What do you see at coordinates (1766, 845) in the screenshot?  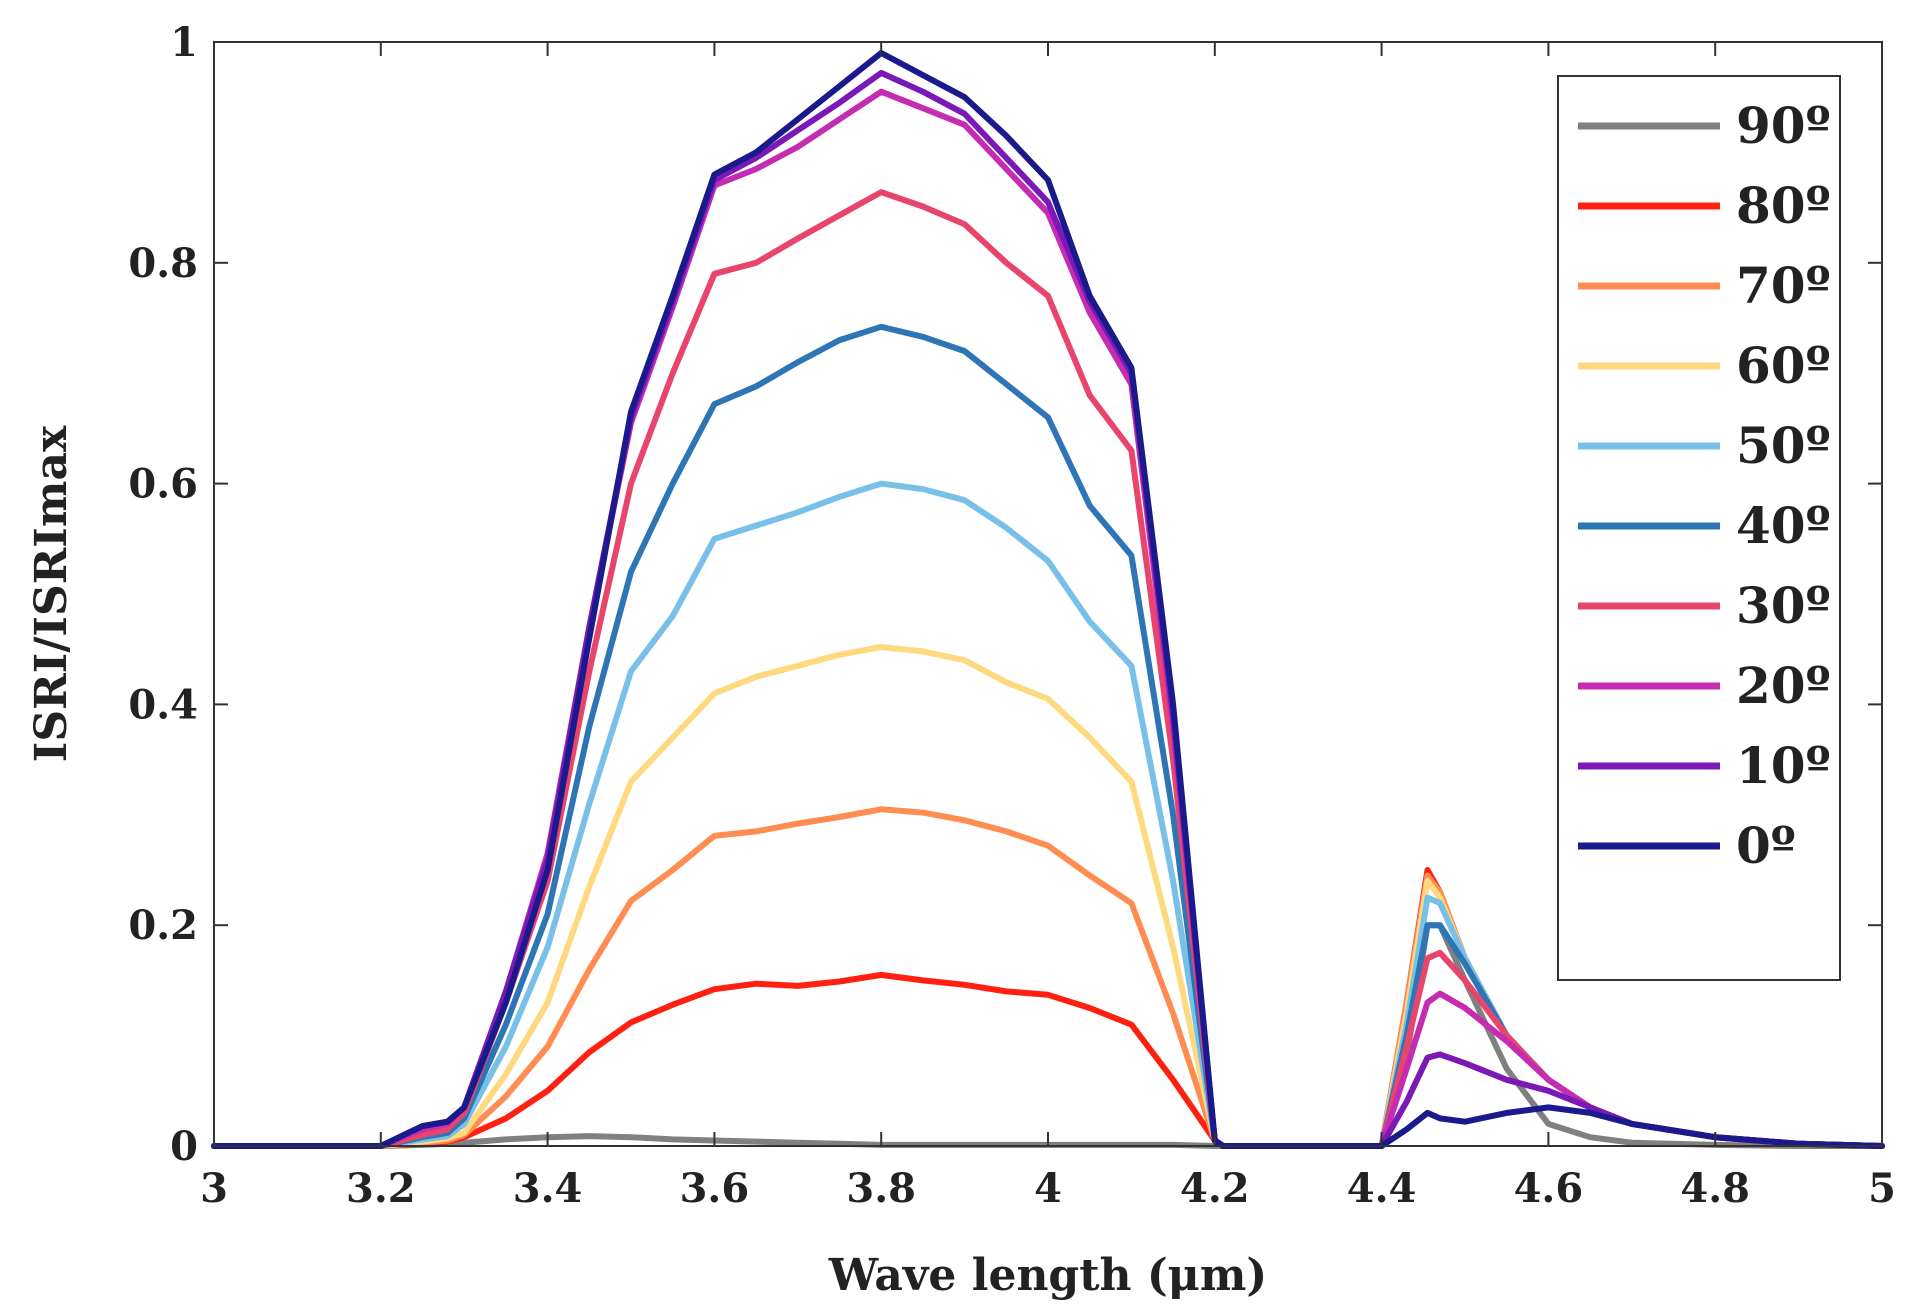 I see `legend-label: 0º` at bounding box center [1766, 845].